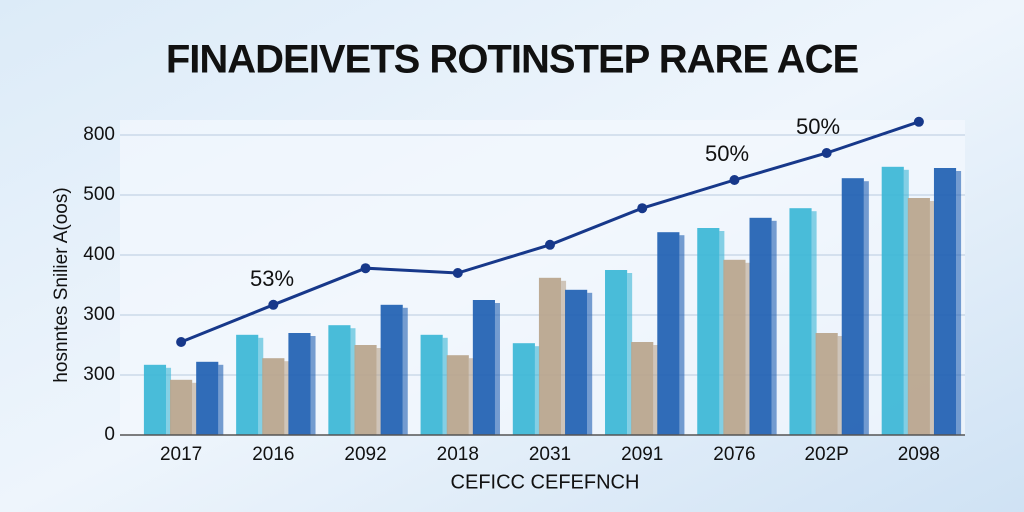  What do you see at coordinates (181, 454) in the screenshot?
I see `x-tick-label: 2017` at bounding box center [181, 454].